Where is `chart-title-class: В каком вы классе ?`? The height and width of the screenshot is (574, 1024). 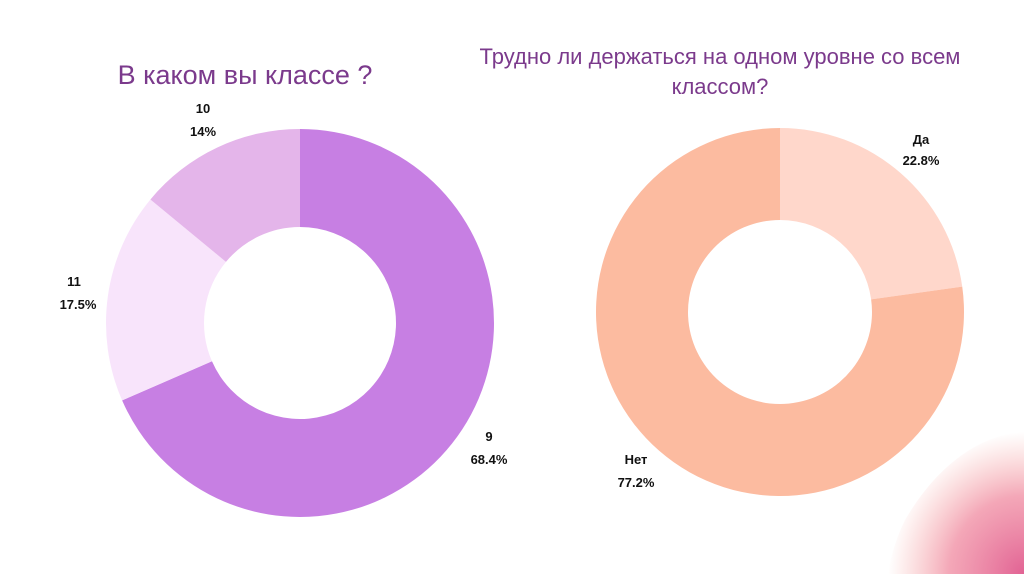 chart-title-class: В каком вы классе ? is located at coordinates (245, 75).